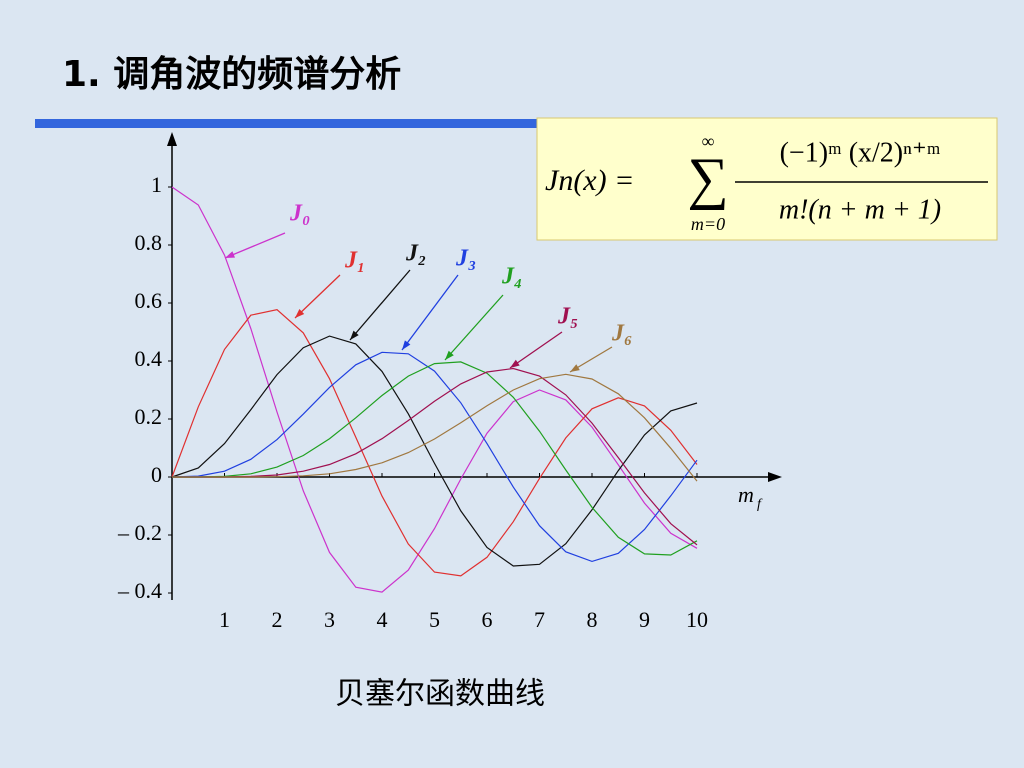 Image resolution: width=1024 pixels, height=768 pixels. What do you see at coordinates (592, 619) in the screenshot?
I see `x-tick-label: 8` at bounding box center [592, 619].